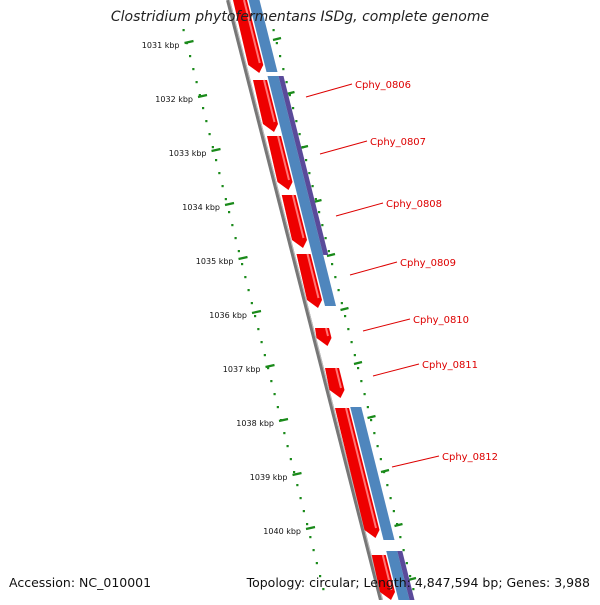  I want to click on kbp-label: 1031 kbp, so click(161, 45).